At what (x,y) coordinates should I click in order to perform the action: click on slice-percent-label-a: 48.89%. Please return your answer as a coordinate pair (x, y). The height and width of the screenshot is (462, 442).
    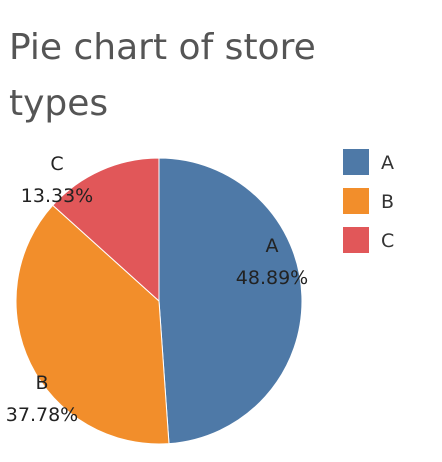
    Looking at the image, I should click on (272, 278).